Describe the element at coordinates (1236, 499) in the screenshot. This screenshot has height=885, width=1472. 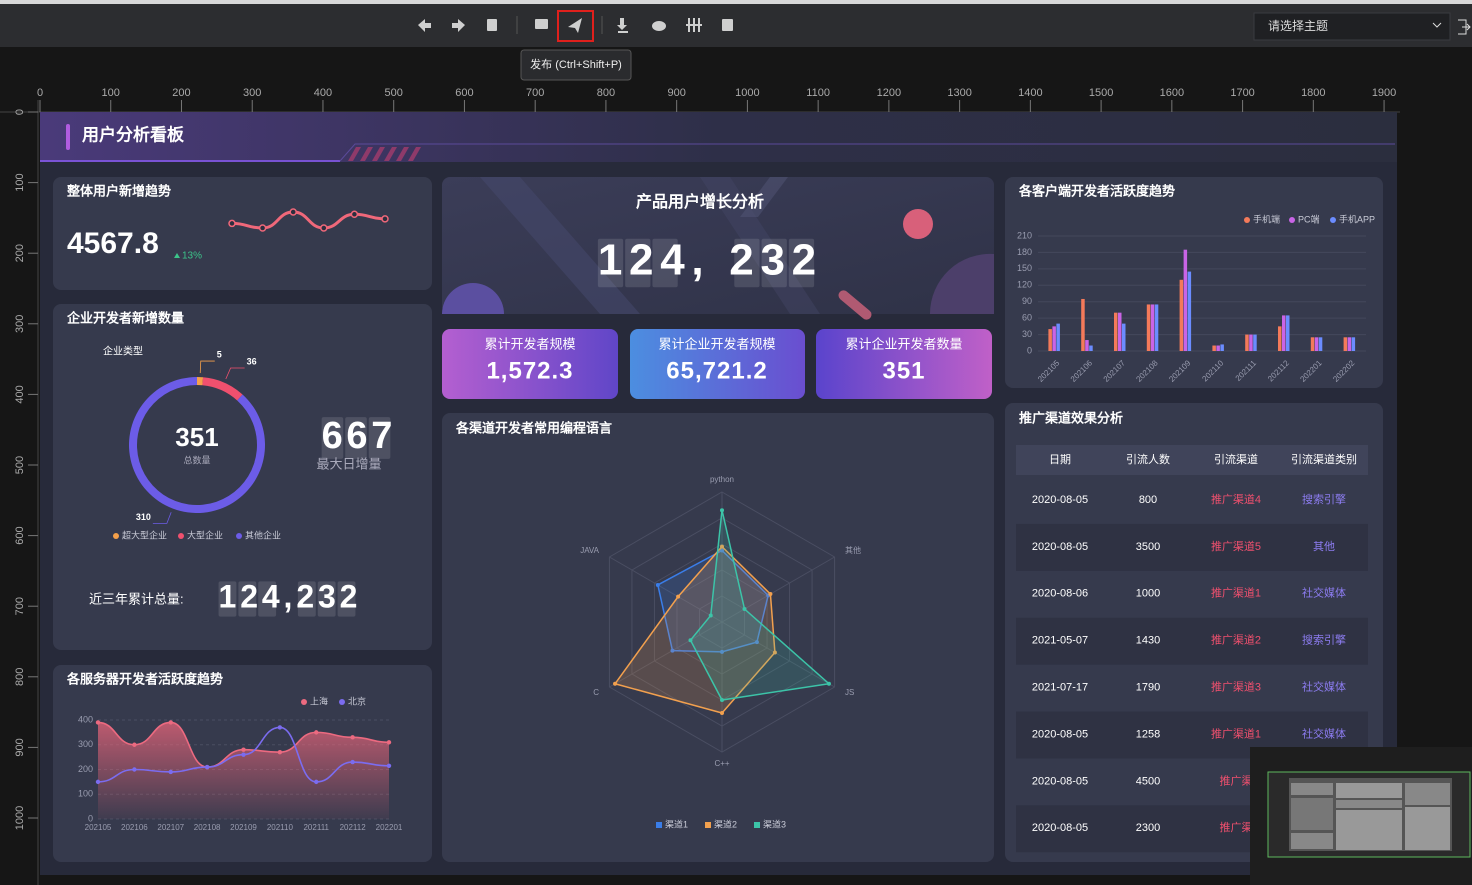
I see `table-cell: 推广渠道4` at that location.